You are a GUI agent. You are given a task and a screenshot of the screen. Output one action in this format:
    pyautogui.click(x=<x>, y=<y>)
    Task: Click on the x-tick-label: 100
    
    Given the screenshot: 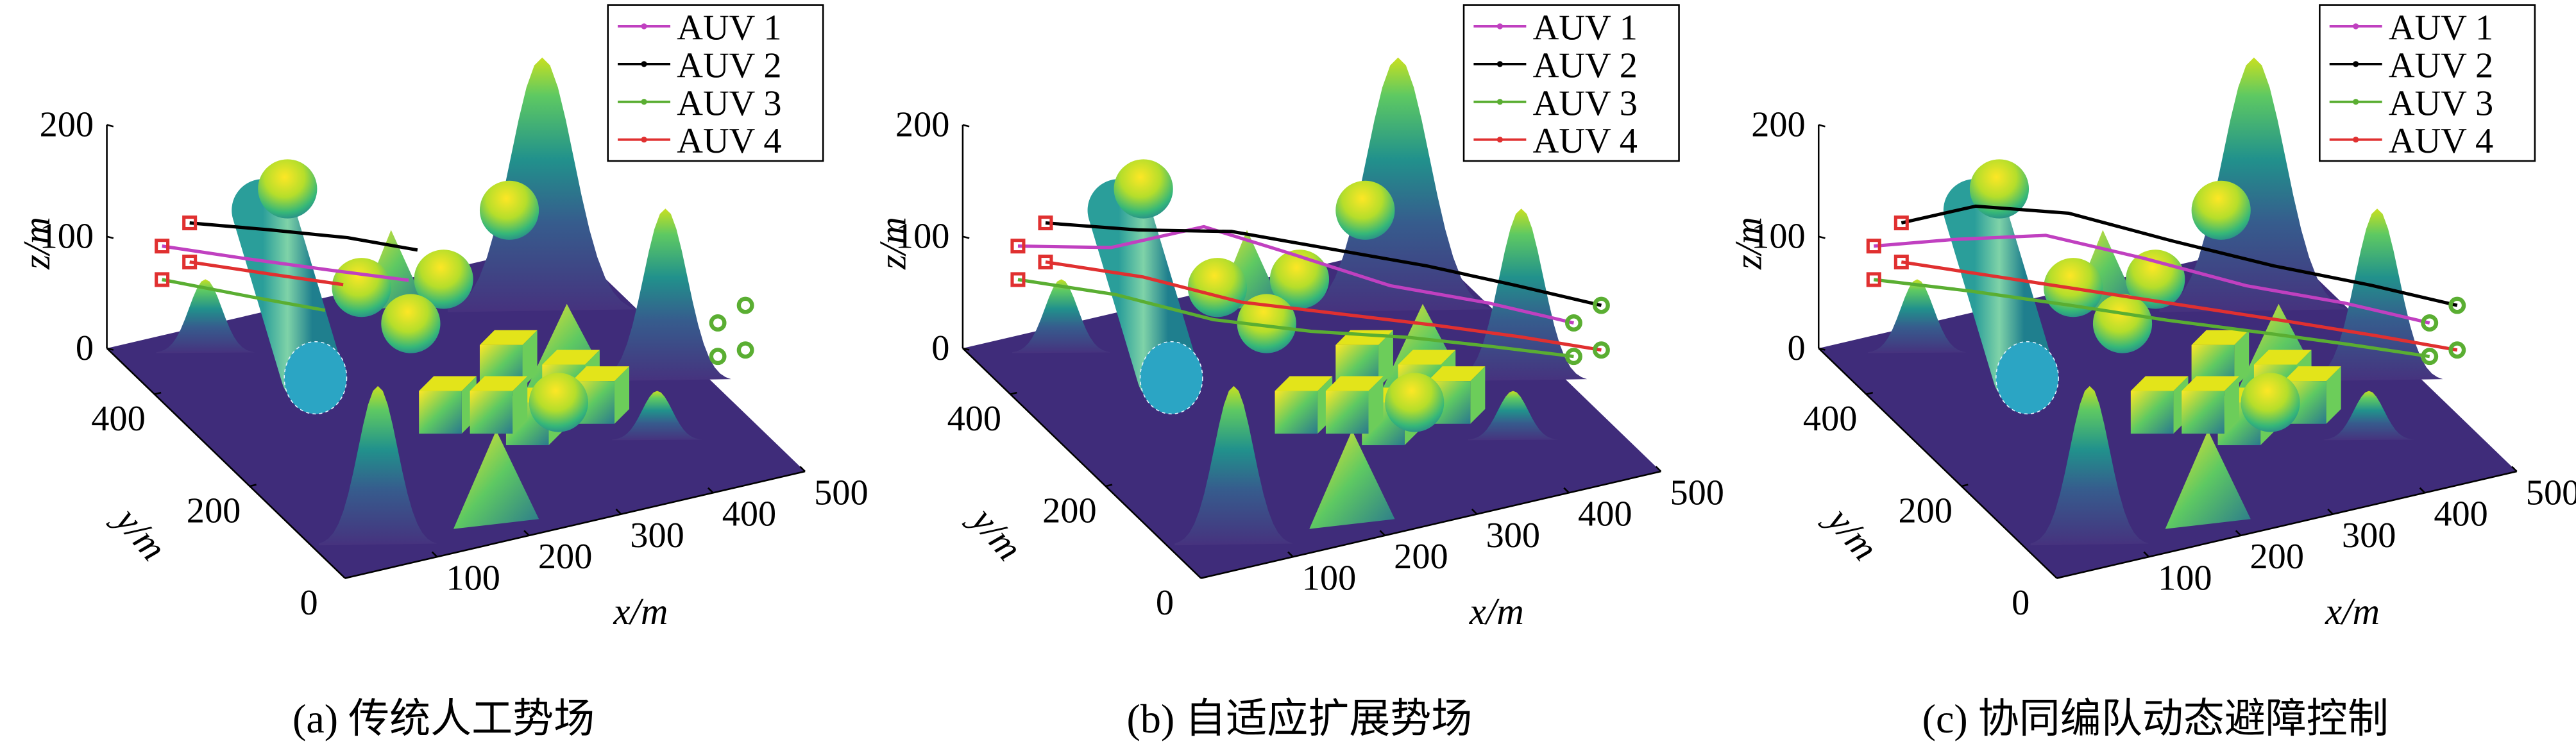 What is the action you would take?
    pyautogui.click(x=2185, y=578)
    